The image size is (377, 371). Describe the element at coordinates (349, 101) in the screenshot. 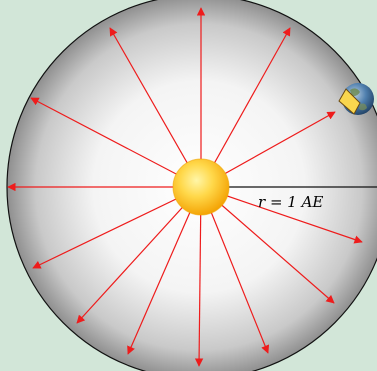

I see `solar-panel-icon` at that location.